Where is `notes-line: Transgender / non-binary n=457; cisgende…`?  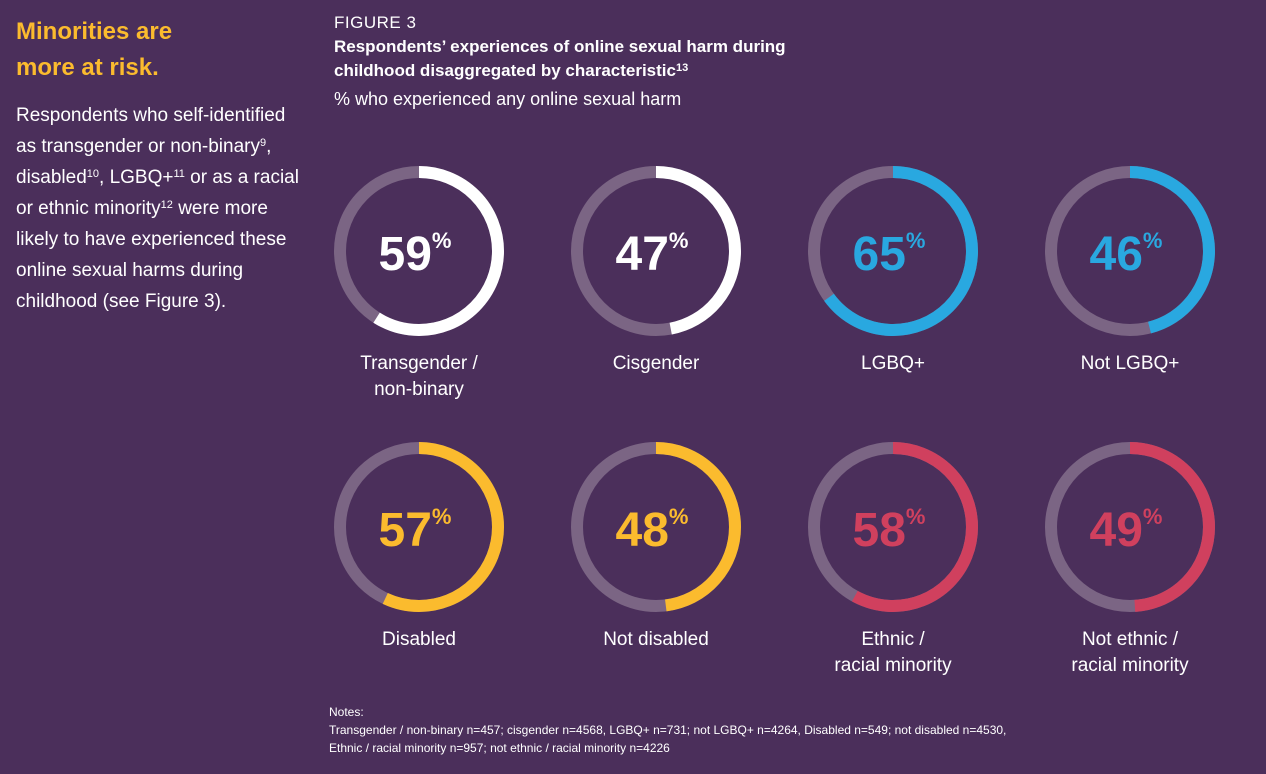
notes-line: Transgender / non-binary n=457; cisgende… is located at coordinates (668, 730).